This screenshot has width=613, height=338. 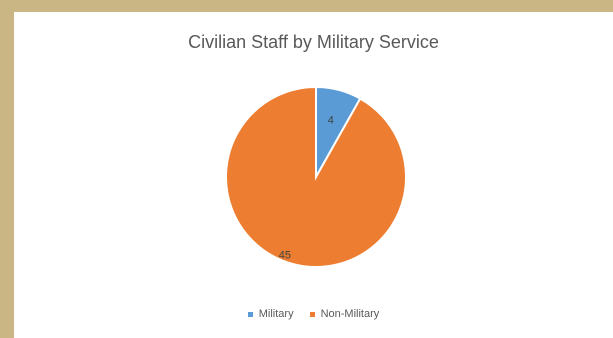 I want to click on legend-swatch-military, so click(x=250, y=314).